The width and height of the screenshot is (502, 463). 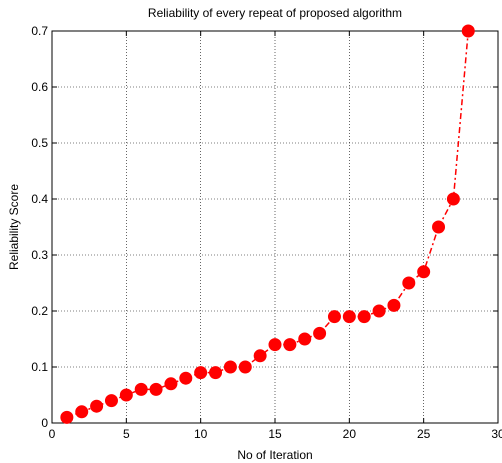 What do you see at coordinates (14, 227) in the screenshot?
I see `y-axis-title: Reliability Score` at bounding box center [14, 227].